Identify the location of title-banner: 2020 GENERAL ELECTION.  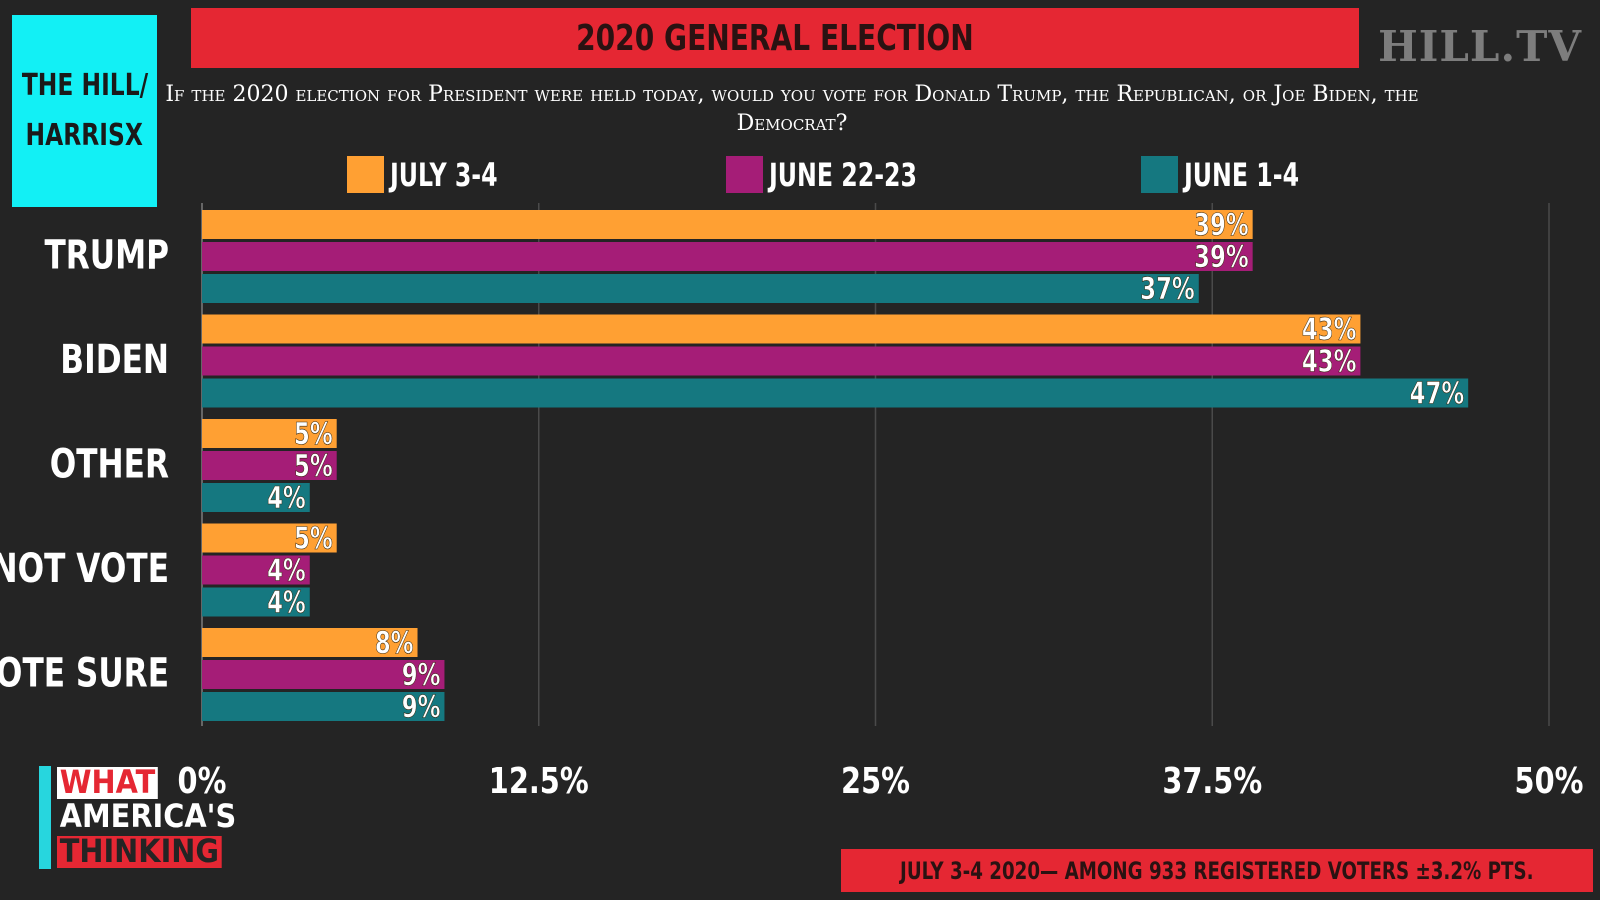
(775, 38).